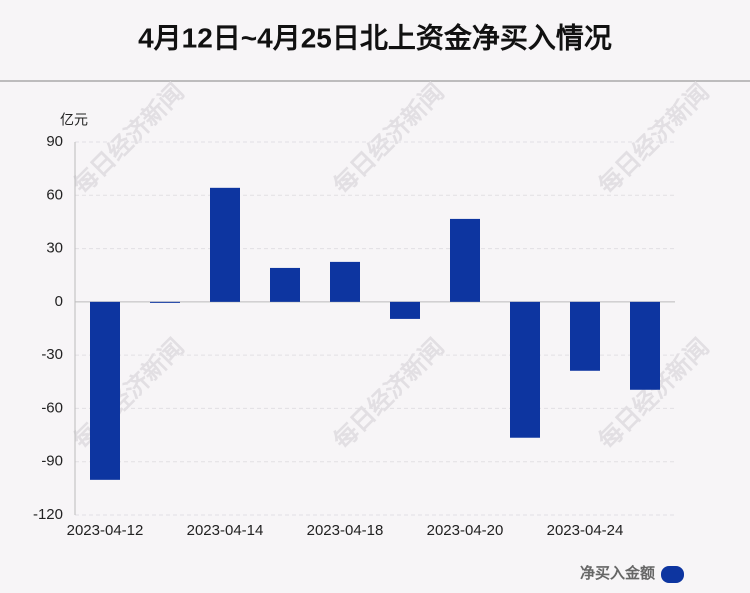  What do you see at coordinates (585, 530) in the screenshot?
I see `x-tick-label: 2023-04-24` at bounding box center [585, 530].